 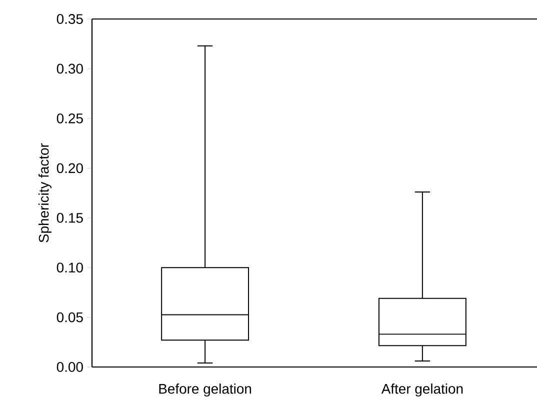 I want to click on y-tick-label: 0.15, so click(x=69, y=217).